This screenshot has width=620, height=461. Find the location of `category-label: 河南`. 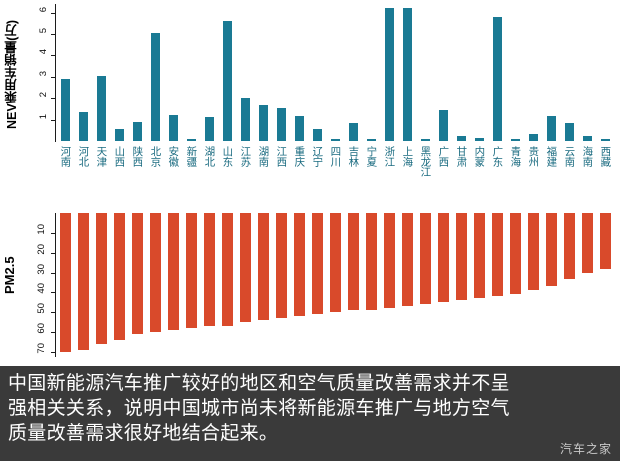

category-label: 河南 is located at coordinates (65, 156).